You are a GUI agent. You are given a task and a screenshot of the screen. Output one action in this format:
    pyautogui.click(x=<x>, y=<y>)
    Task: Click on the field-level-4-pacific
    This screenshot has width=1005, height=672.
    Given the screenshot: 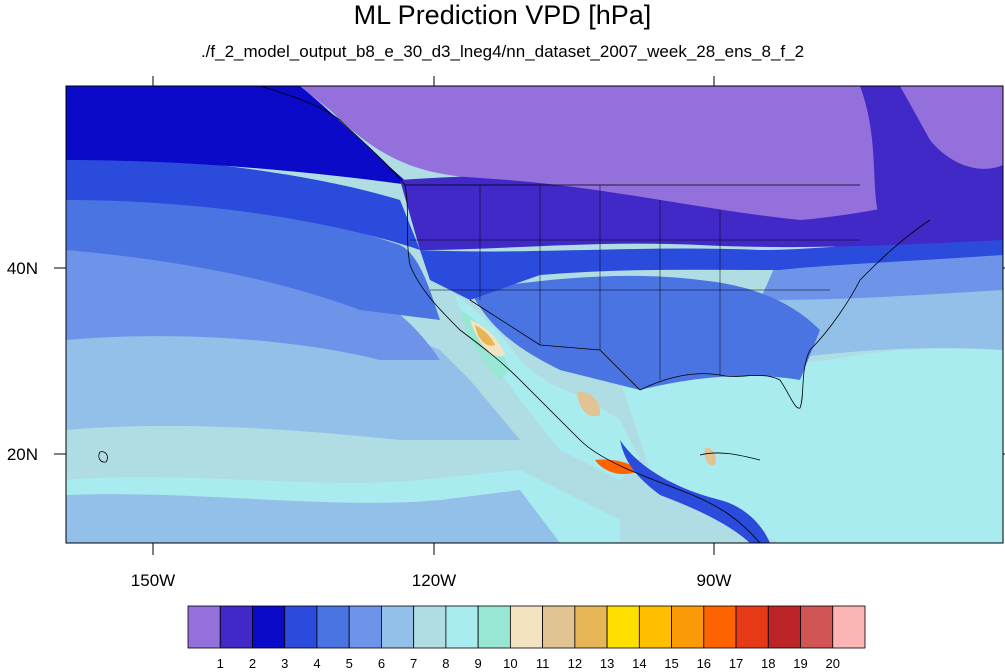 What is the action you would take?
    pyautogui.click(x=243, y=200)
    